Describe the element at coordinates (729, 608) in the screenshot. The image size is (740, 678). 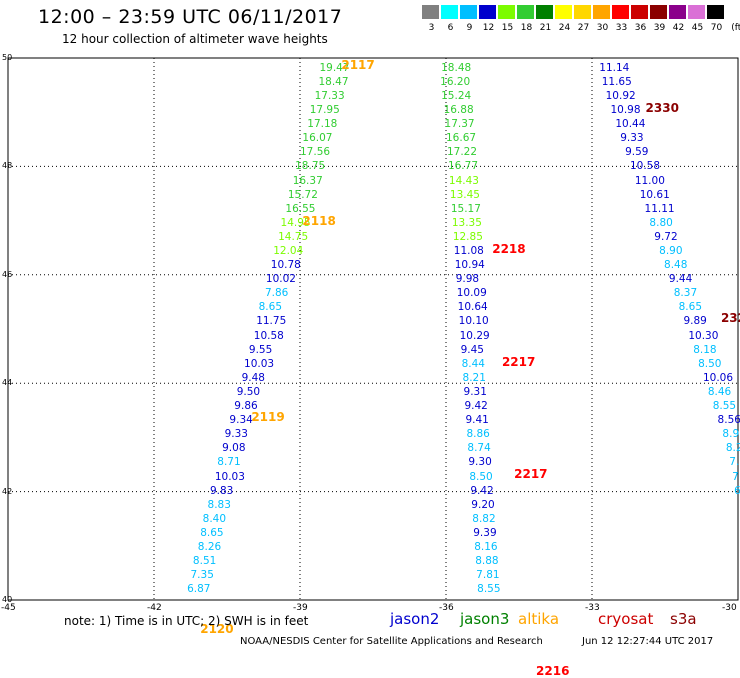
I see `lon-tick-label: -30` at that location.